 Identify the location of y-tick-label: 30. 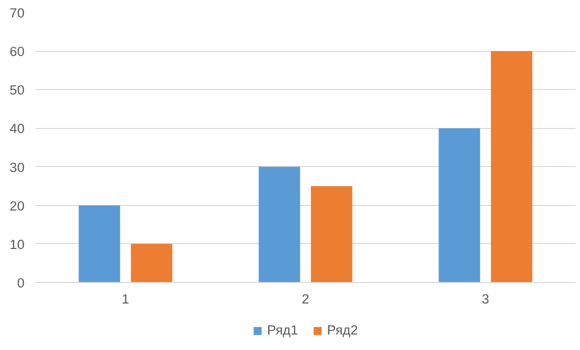
(17, 167).